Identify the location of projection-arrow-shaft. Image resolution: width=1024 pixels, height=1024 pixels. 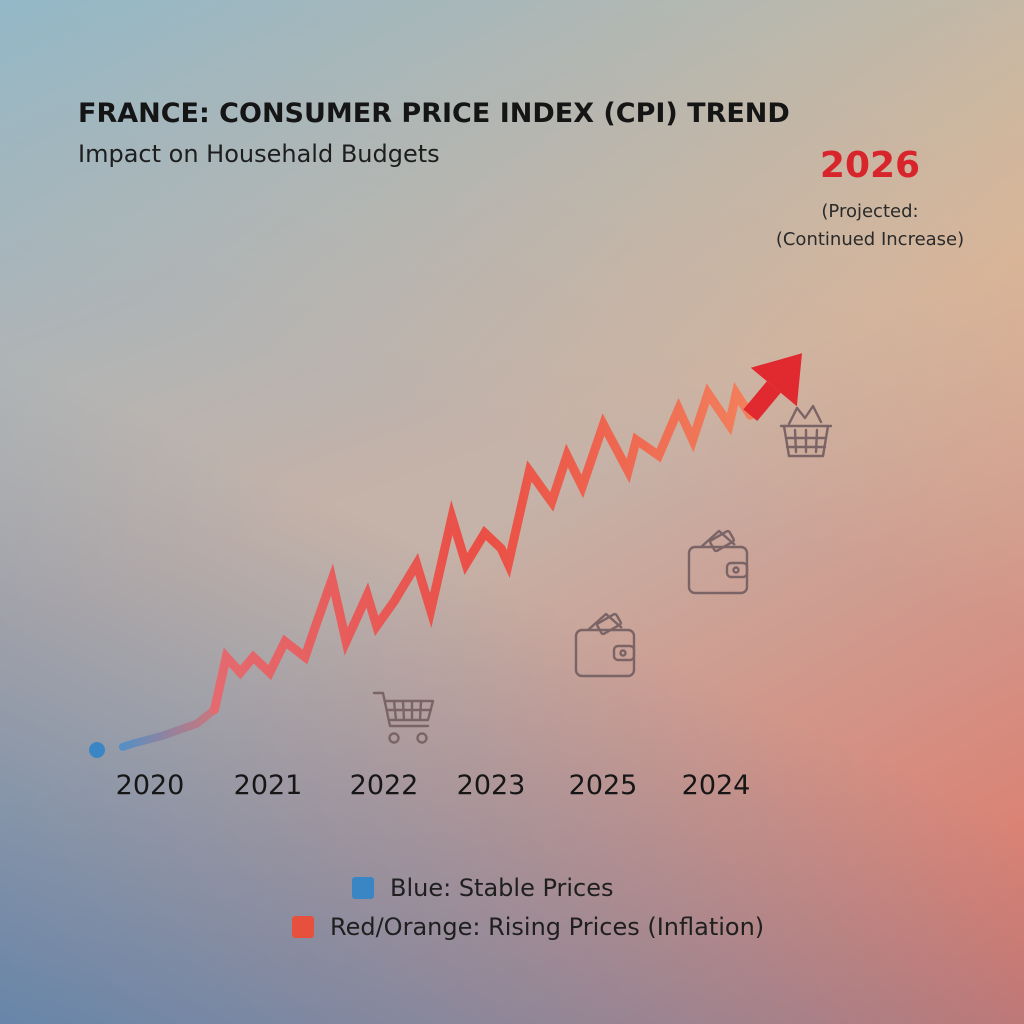
(762, 401).